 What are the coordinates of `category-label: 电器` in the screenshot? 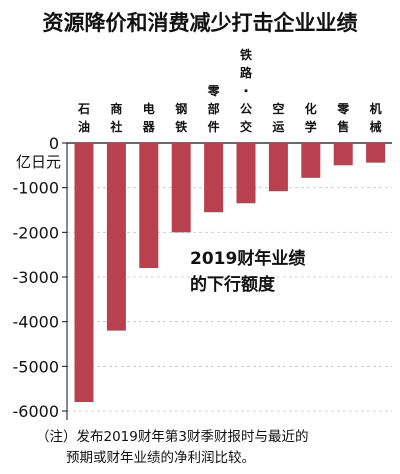 It's located at (149, 117).